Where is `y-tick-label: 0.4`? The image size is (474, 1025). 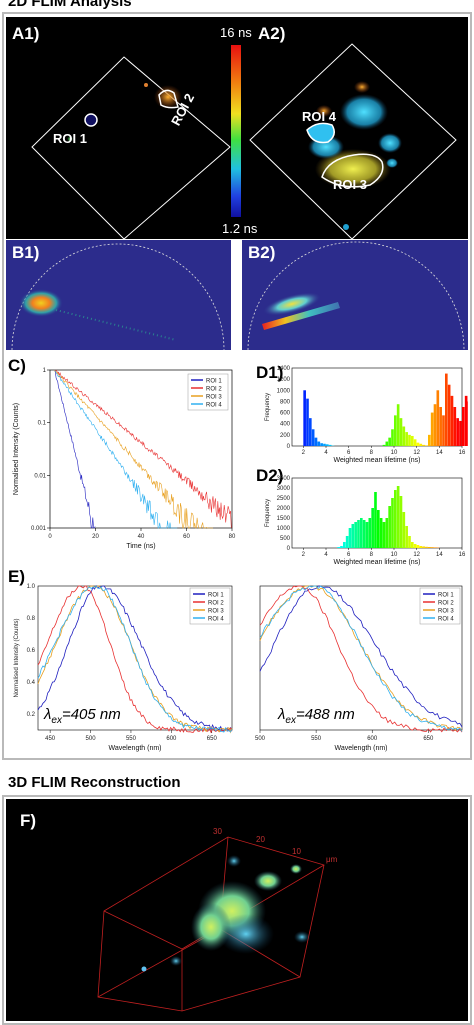 y-tick-label: 0.4 is located at coordinates (31, 683).